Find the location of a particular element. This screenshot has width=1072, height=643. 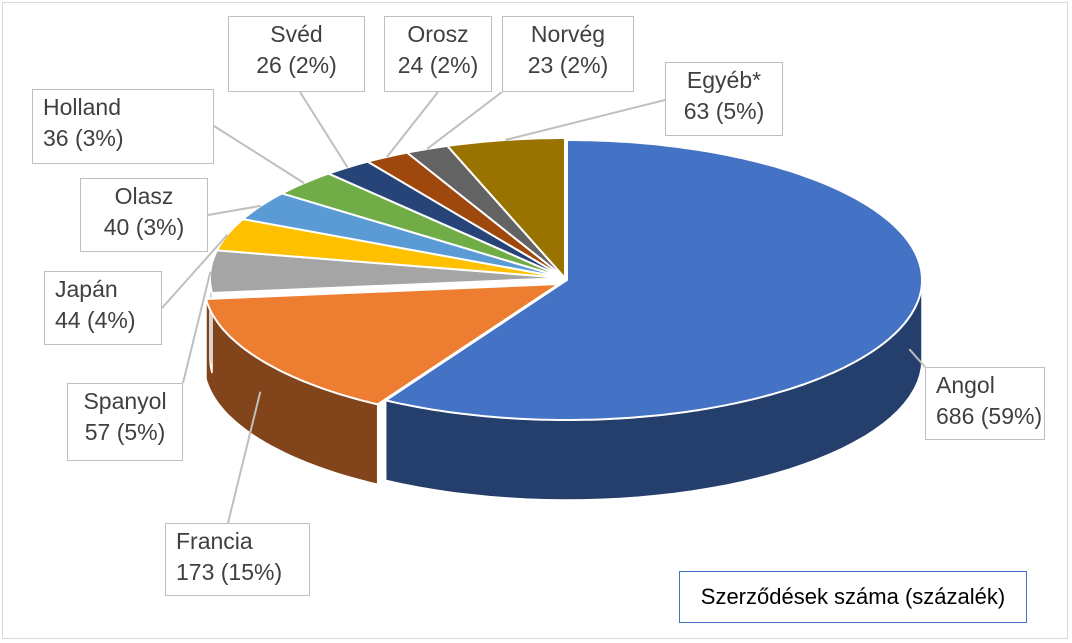

leader-line-norvég is located at coordinates (464, 120).